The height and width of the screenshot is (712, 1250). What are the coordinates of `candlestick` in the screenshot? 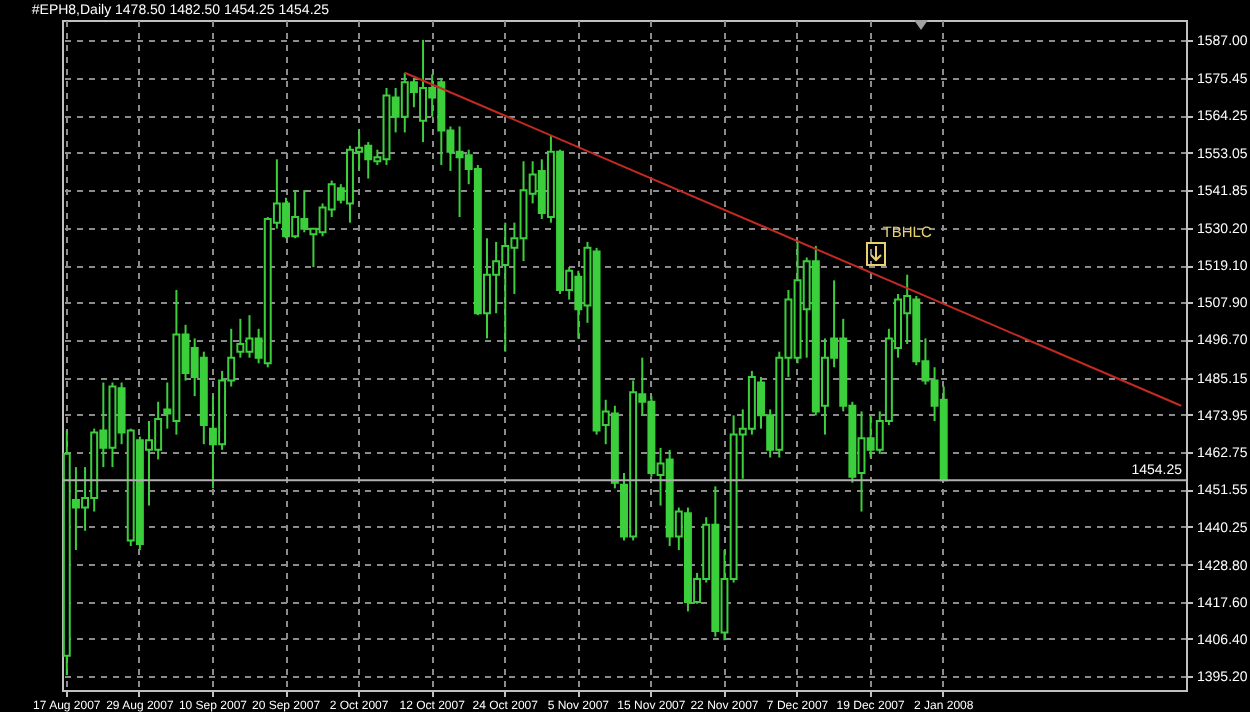 It's located at (240, 338).